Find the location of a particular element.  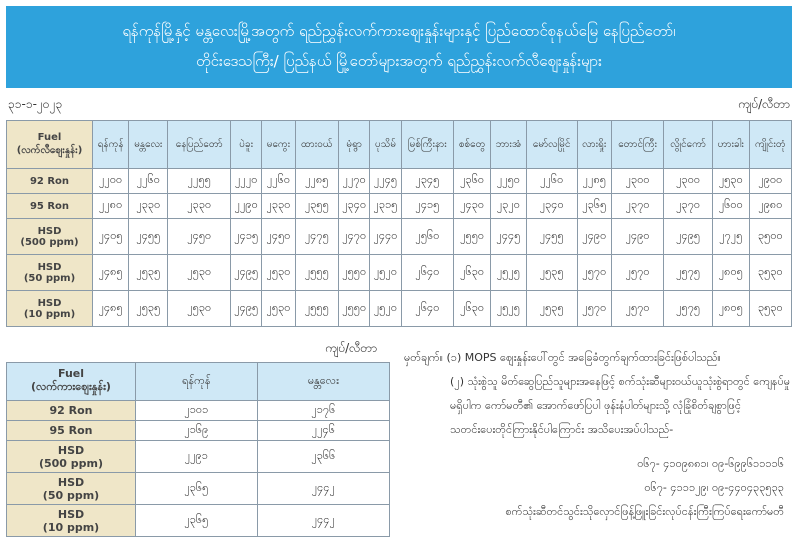

price-cell: ၂၂၅၀ is located at coordinates (508, 181).